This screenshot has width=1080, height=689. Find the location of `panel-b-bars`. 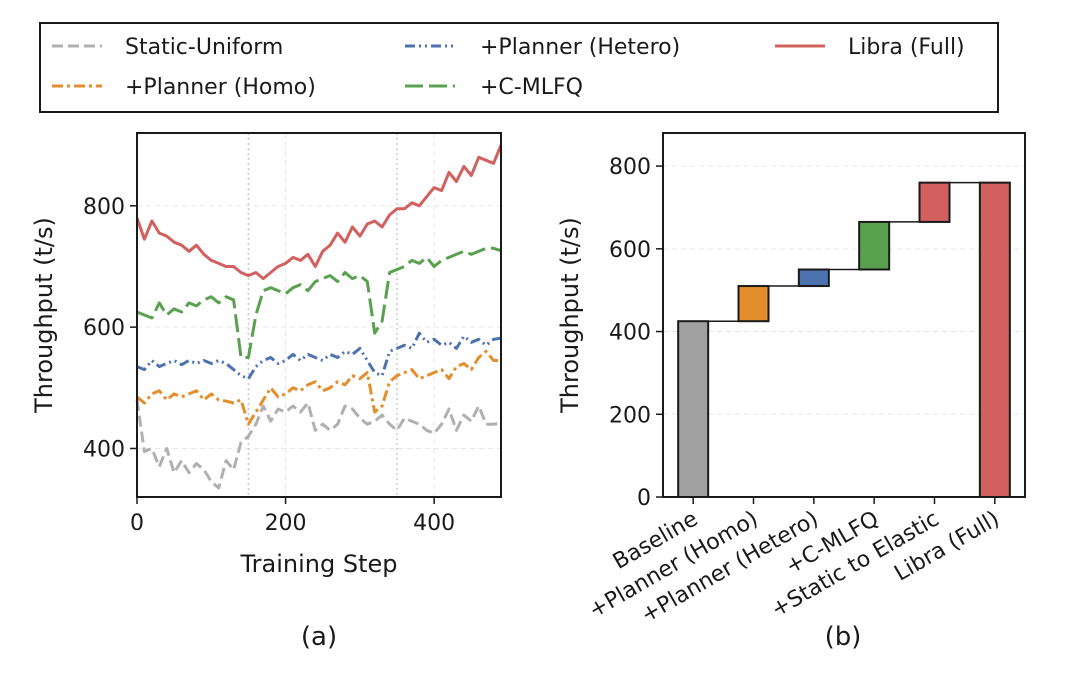

panel-b-bars is located at coordinates (844, 340).